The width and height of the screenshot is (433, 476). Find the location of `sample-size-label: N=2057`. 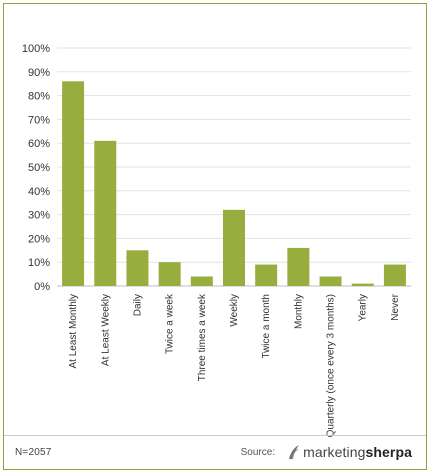

sample-size-label: N=2057 is located at coordinates (33, 452).